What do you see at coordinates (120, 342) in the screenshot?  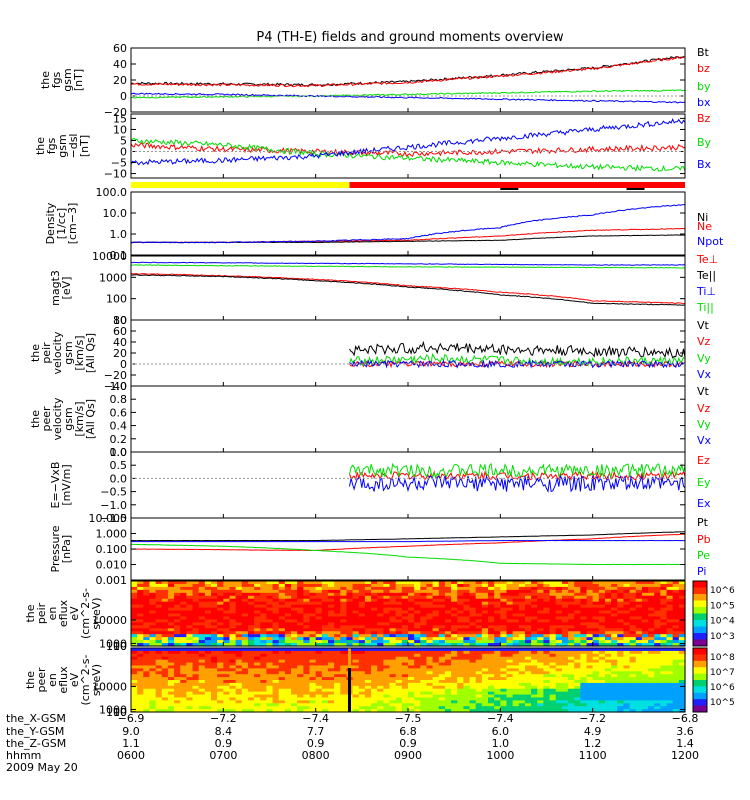 I see `y-tick-label: 40` at bounding box center [120, 342].